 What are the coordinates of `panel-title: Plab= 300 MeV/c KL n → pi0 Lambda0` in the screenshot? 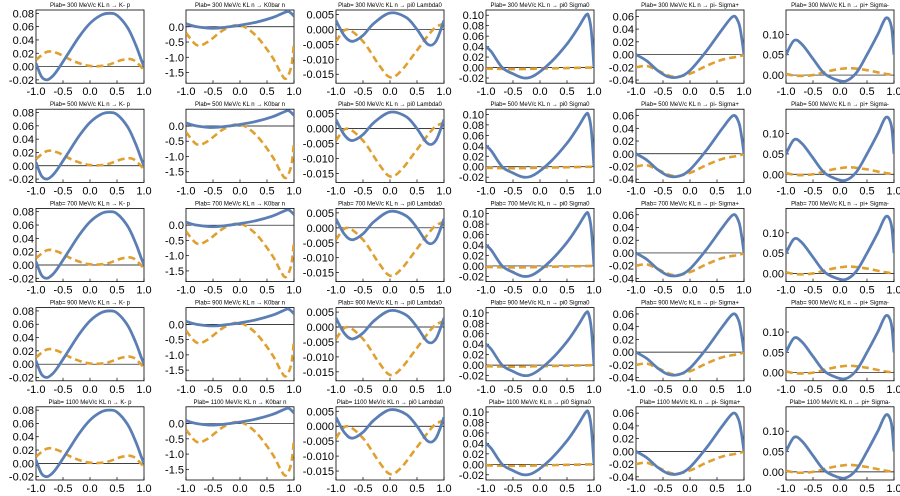 It's located at (390, 6).